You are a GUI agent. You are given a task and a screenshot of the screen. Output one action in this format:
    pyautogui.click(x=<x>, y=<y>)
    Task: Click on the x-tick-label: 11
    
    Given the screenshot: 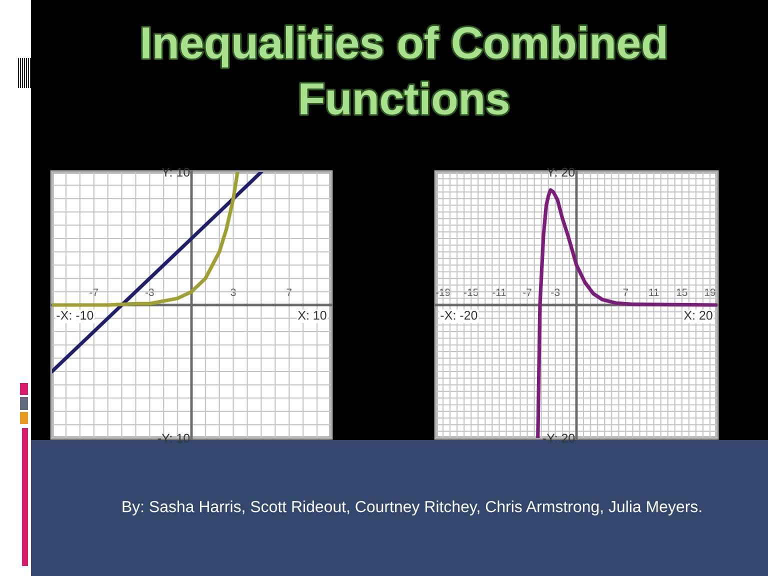 What is the action you would take?
    pyautogui.click(x=654, y=292)
    